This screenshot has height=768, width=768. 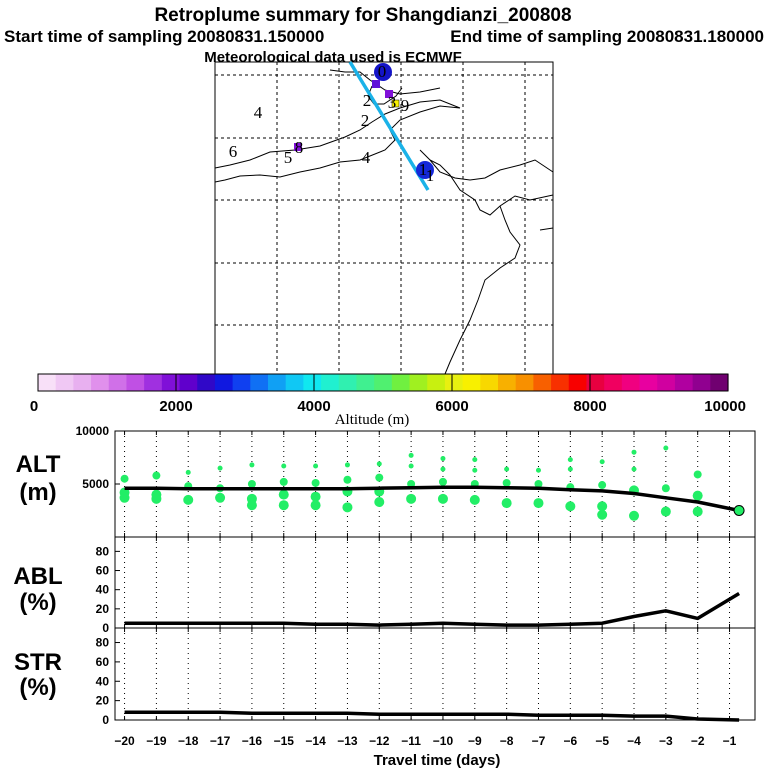 What do you see at coordinates (313, 406) in the screenshot?
I see `colorbar-tick-label-2: 4000` at bounding box center [313, 406].